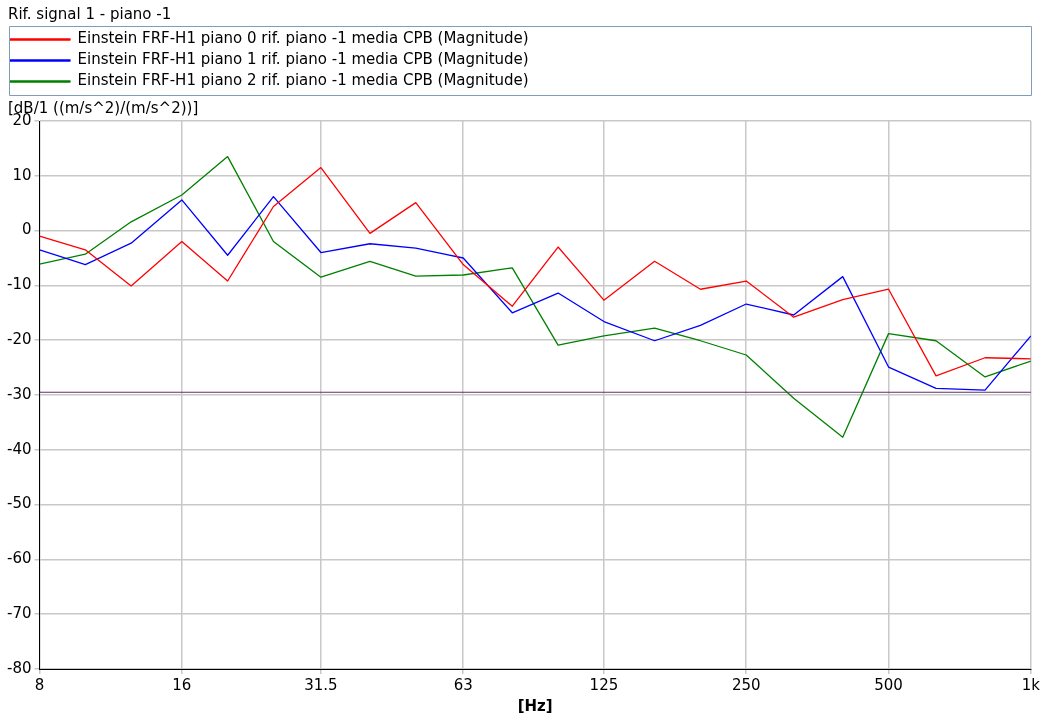 This screenshot has height=720, width=1043. What do you see at coordinates (19, 503) in the screenshot?
I see `y-tick-label: -50` at bounding box center [19, 503].